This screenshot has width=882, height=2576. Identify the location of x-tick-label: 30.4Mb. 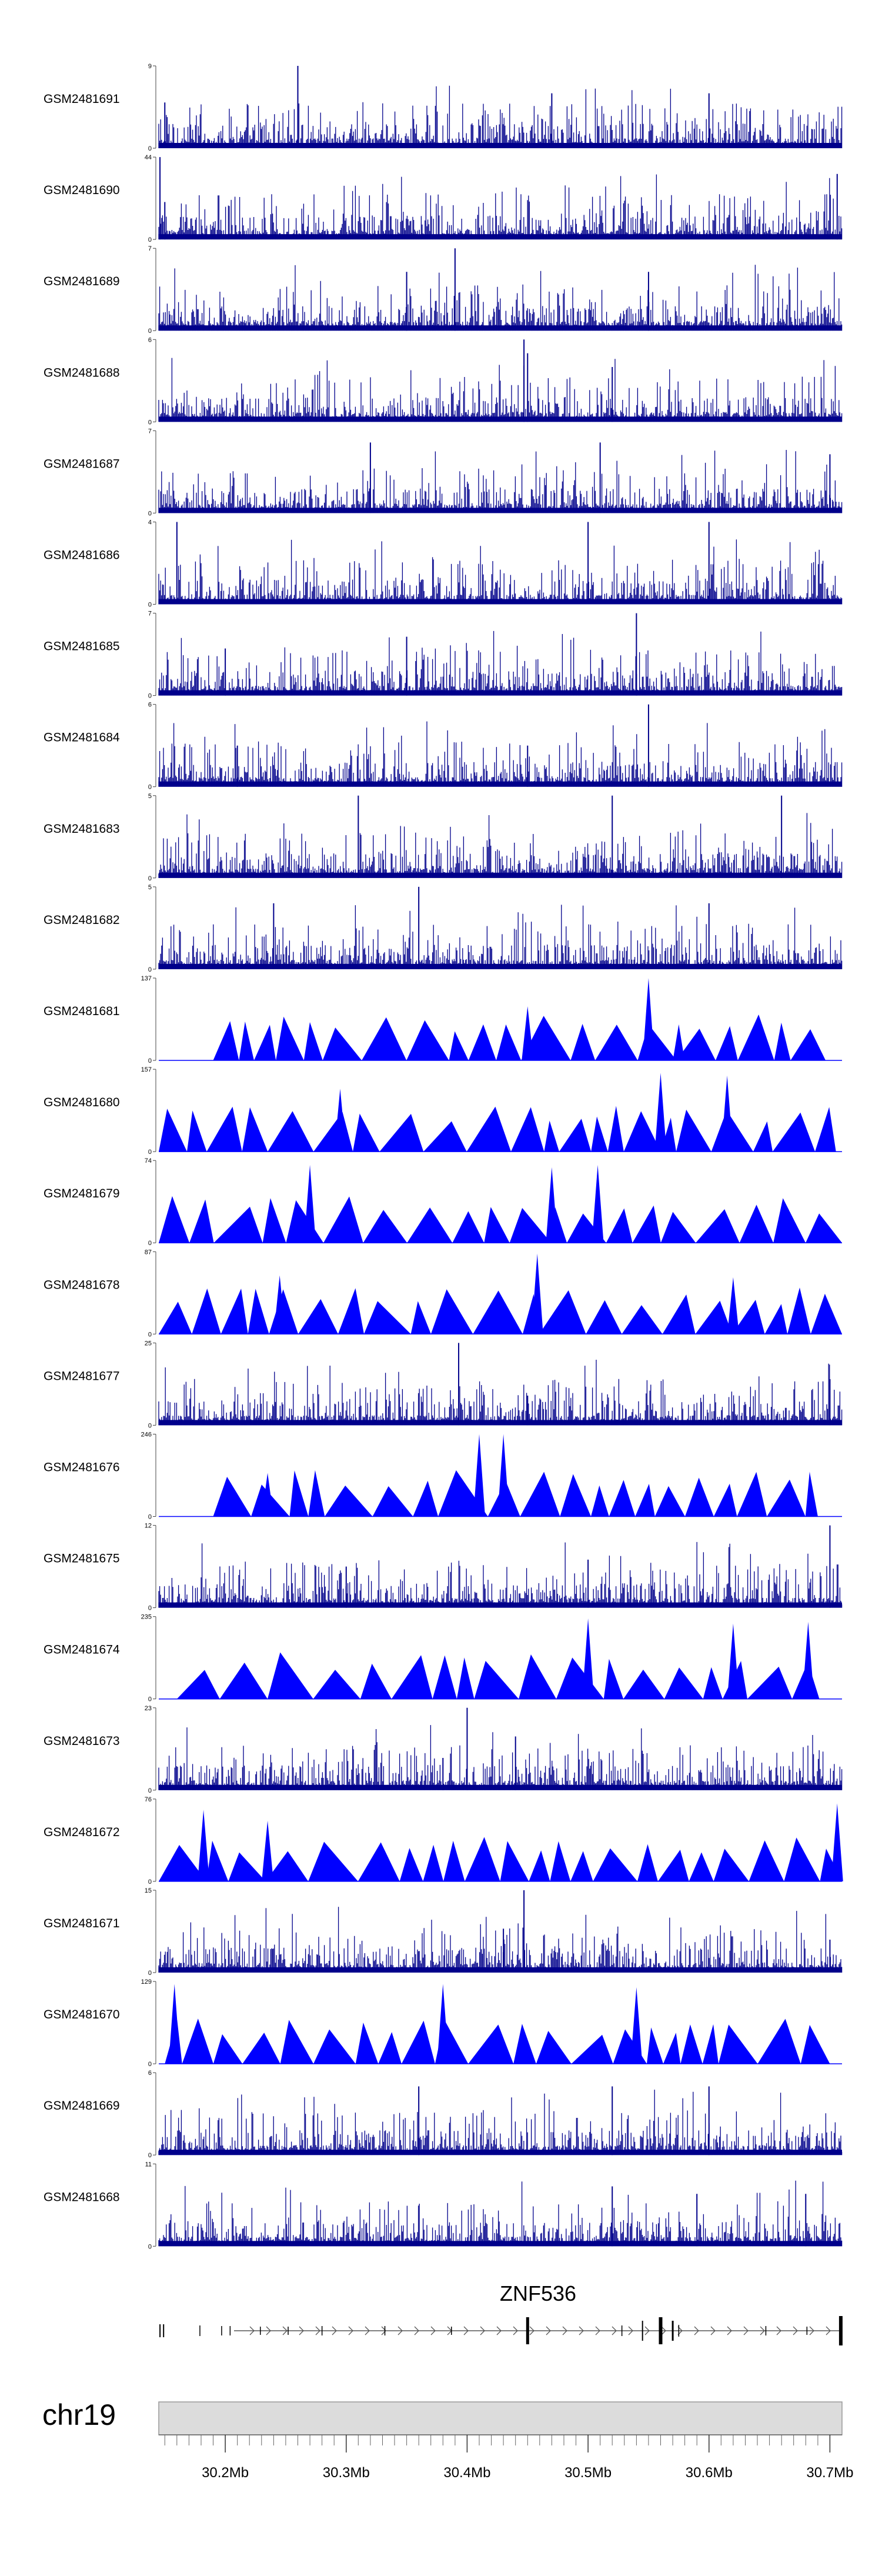
(466, 2473).